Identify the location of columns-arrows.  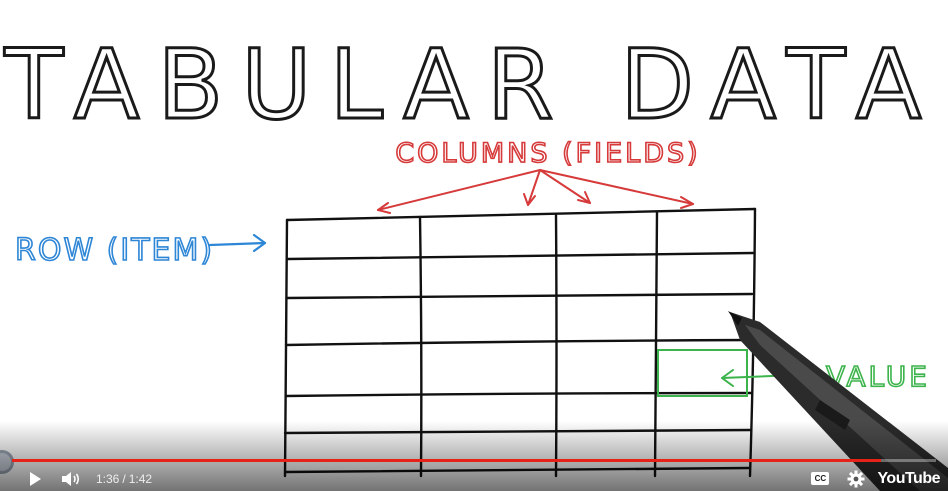
(535, 191).